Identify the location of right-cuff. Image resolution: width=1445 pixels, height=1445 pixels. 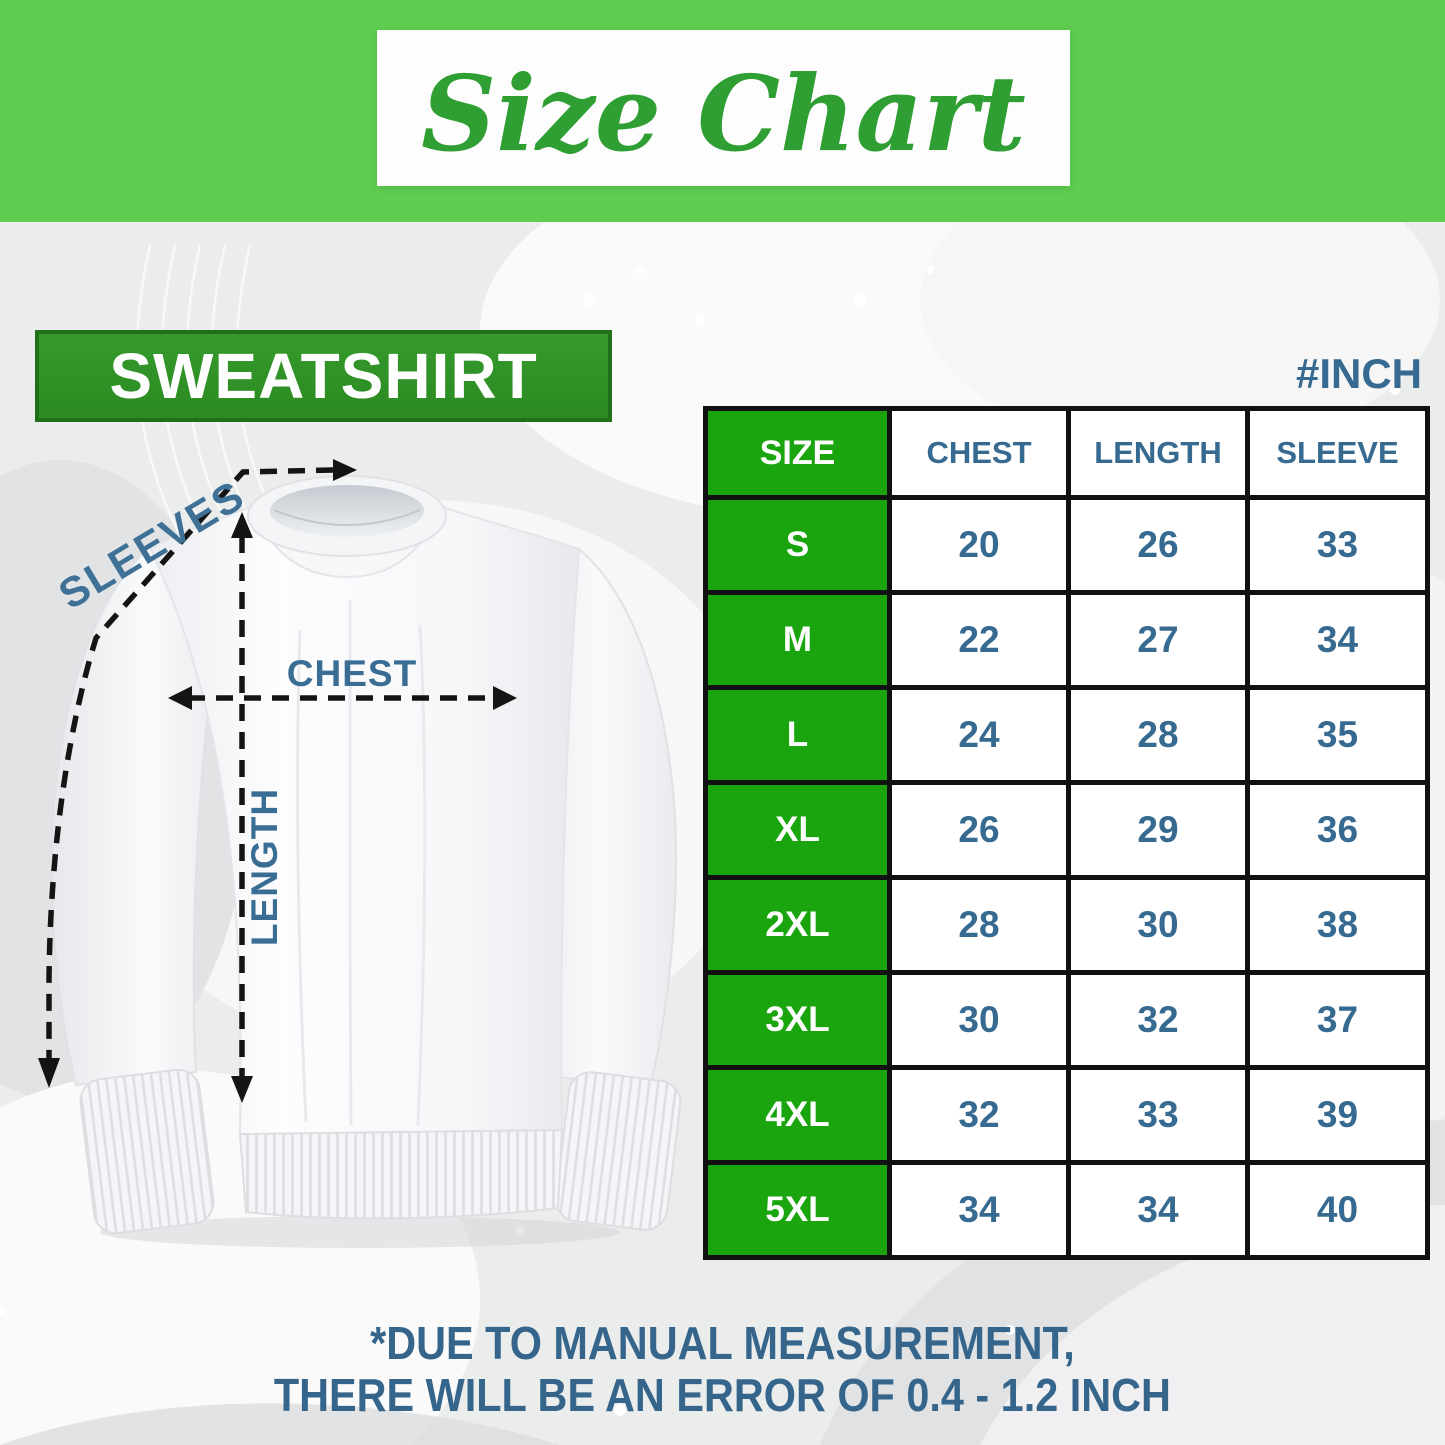
(618, 1151).